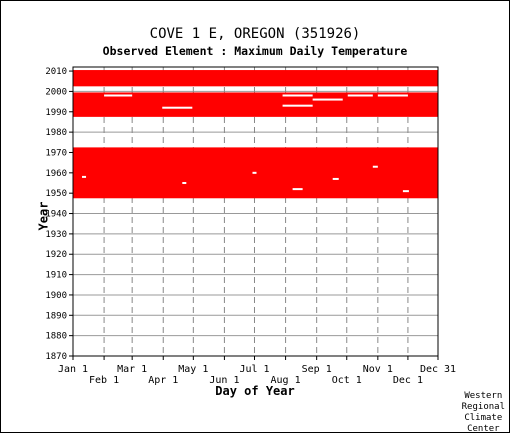  What do you see at coordinates (438, 369) in the screenshot?
I see `x-tick-label: Dec 31` at bounding box center [438, 369].